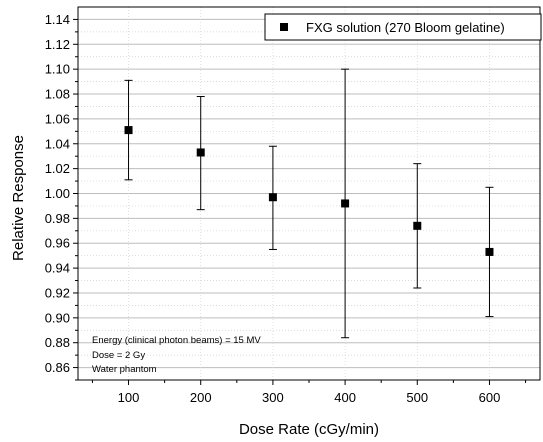 The height and width of the screenshot is (442, 543). What do you see at coordinates (490, 397) in the screenshot?
I see `x-tick-label: 600` at bounding box center [490, 397].